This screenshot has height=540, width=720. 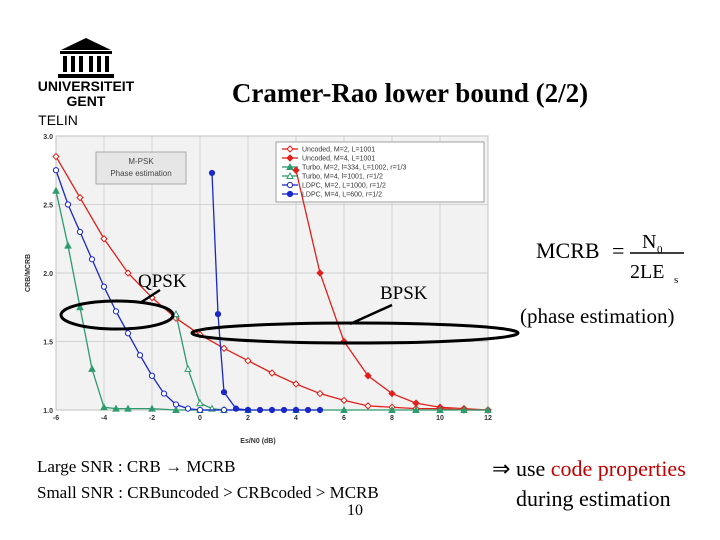 What do you see at coordinates (152, 418) in the screenshot?
I see `x-tick-label: -2` at bounding box center [152, 418].